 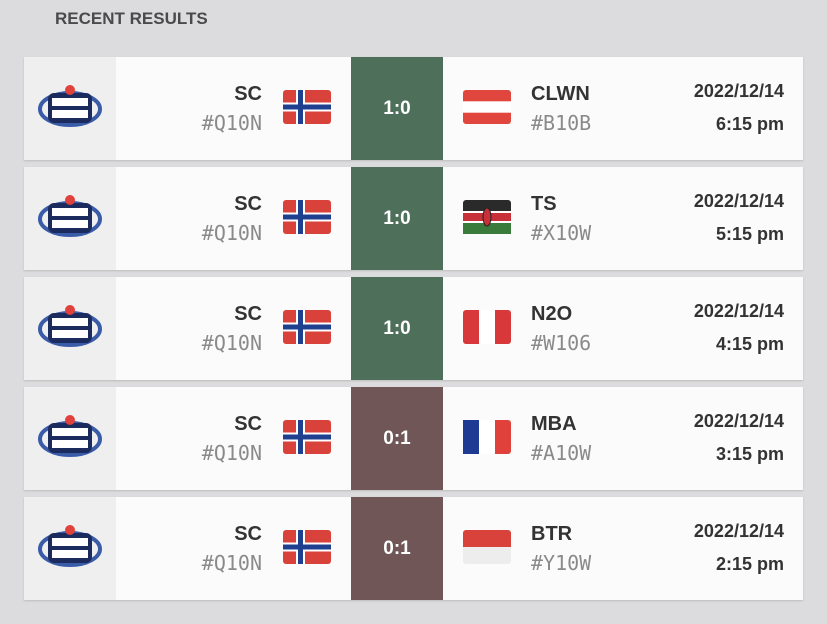 I want to click on match-time: 6:15 pm, so click(x=749, y=124).